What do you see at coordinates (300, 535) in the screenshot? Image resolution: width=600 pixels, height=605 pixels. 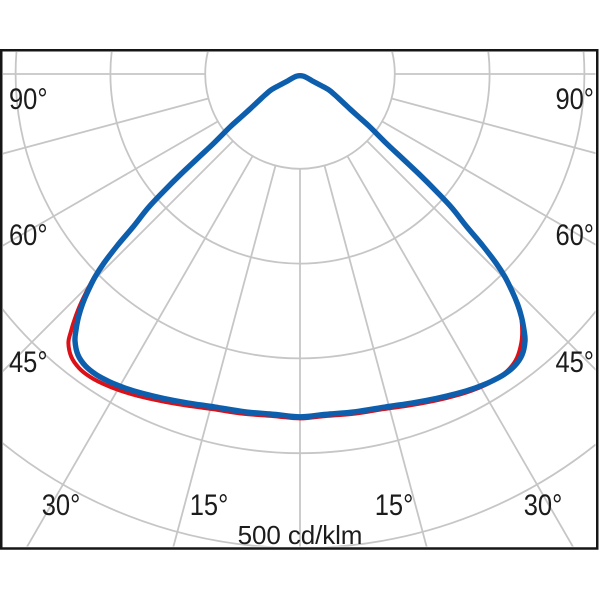 I see `svg-text: 500 cd/klm` at bounding box center [300, 535].